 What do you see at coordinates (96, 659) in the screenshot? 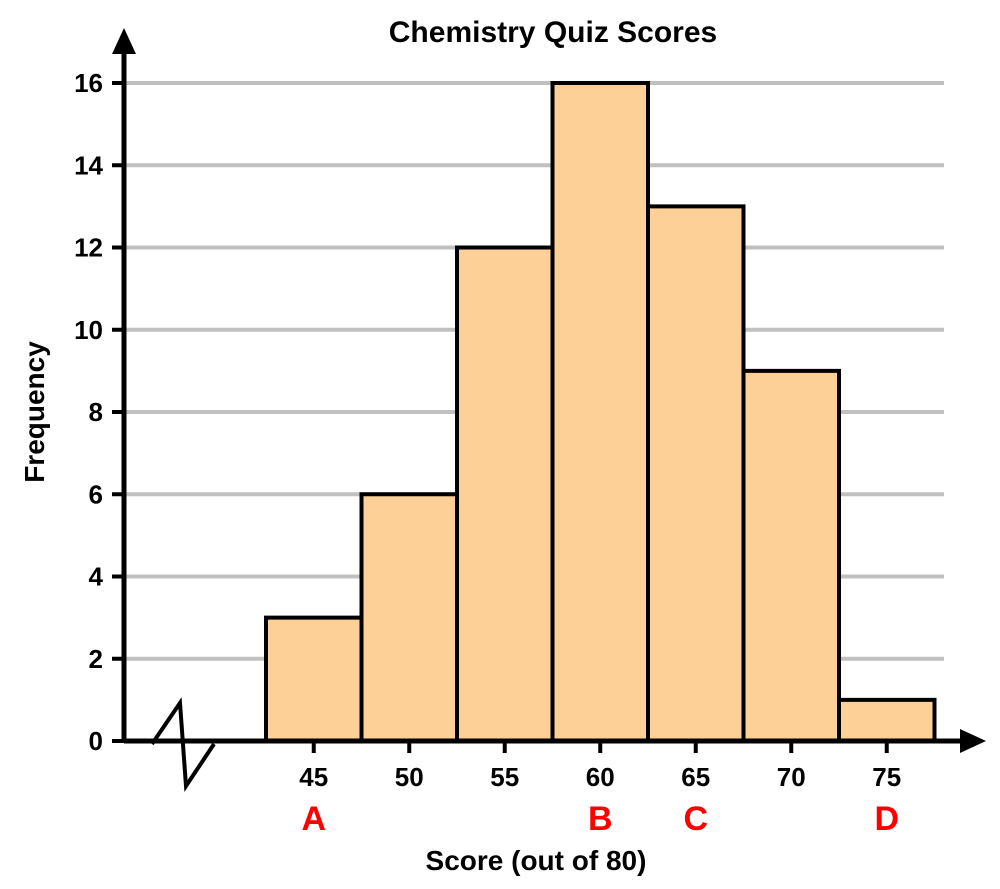
I see `y-tick-label: 2` at bounding box center [96, 659].